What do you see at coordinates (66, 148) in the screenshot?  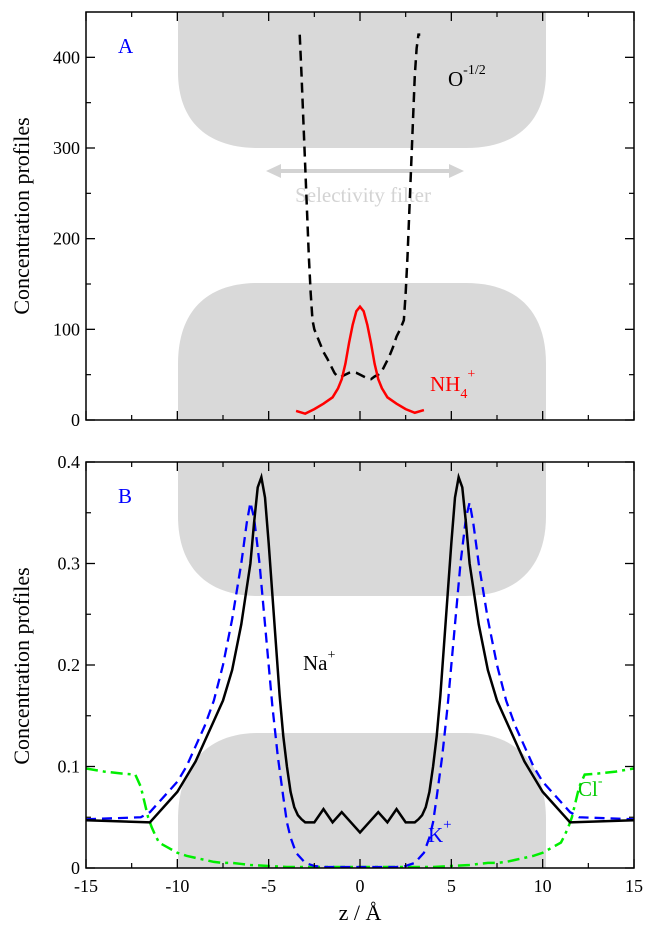 I see `panel-a-y-tick-label: 300` at bounding box center [66, 148].